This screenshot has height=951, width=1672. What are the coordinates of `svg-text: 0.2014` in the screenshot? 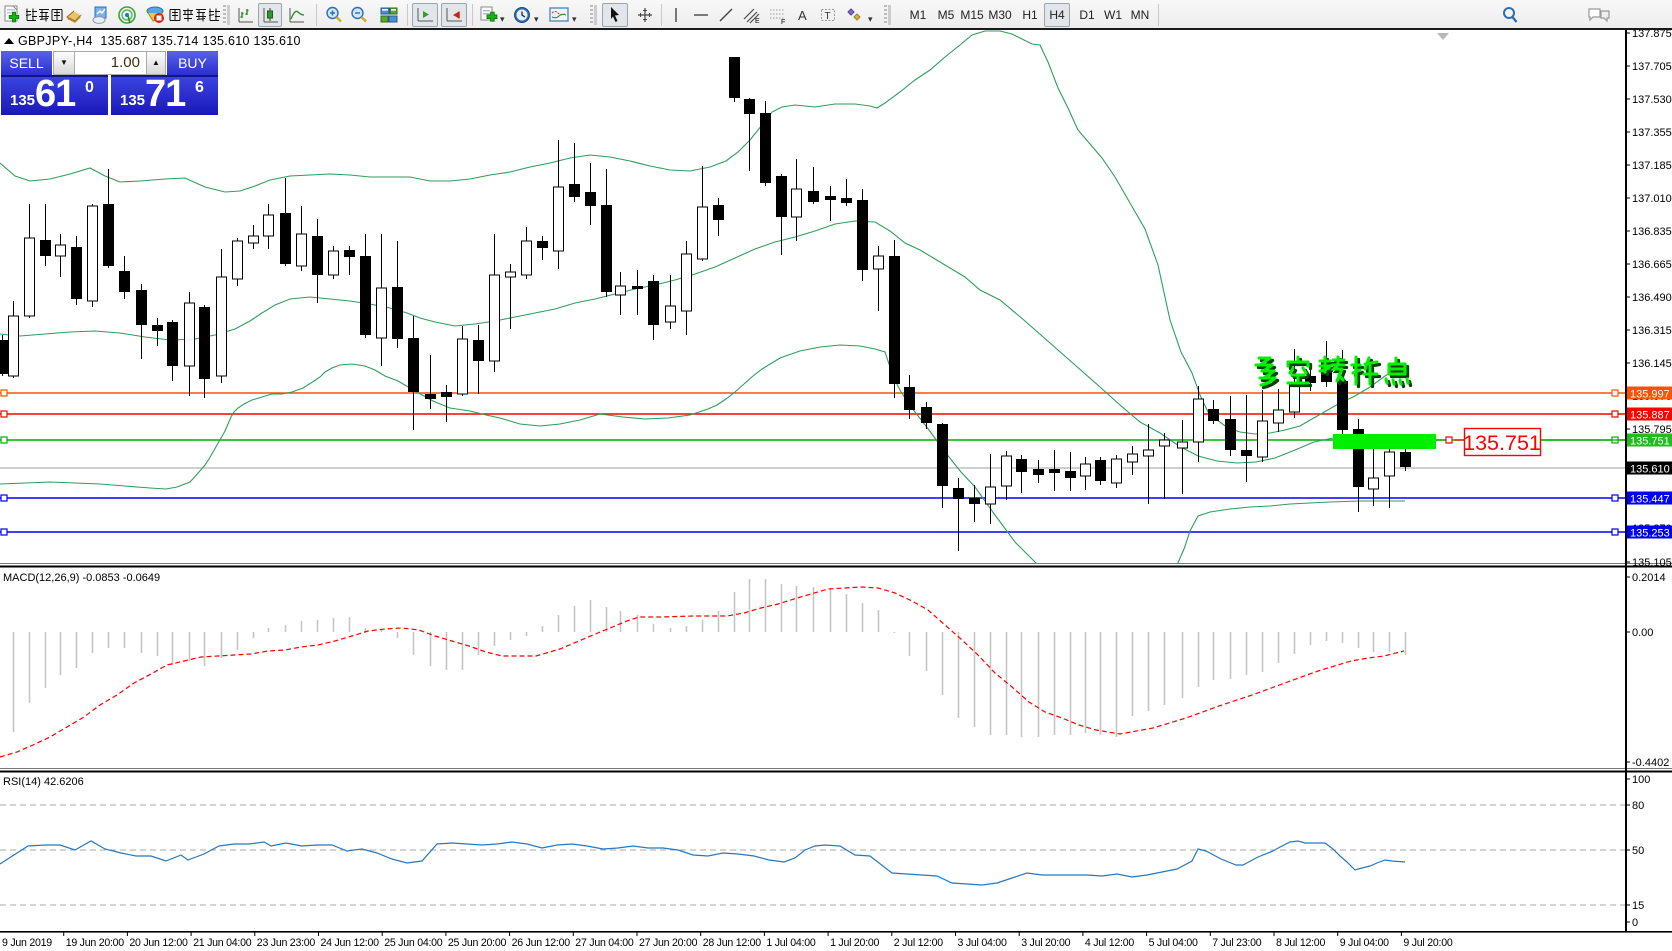 It's located at (1649, 578).